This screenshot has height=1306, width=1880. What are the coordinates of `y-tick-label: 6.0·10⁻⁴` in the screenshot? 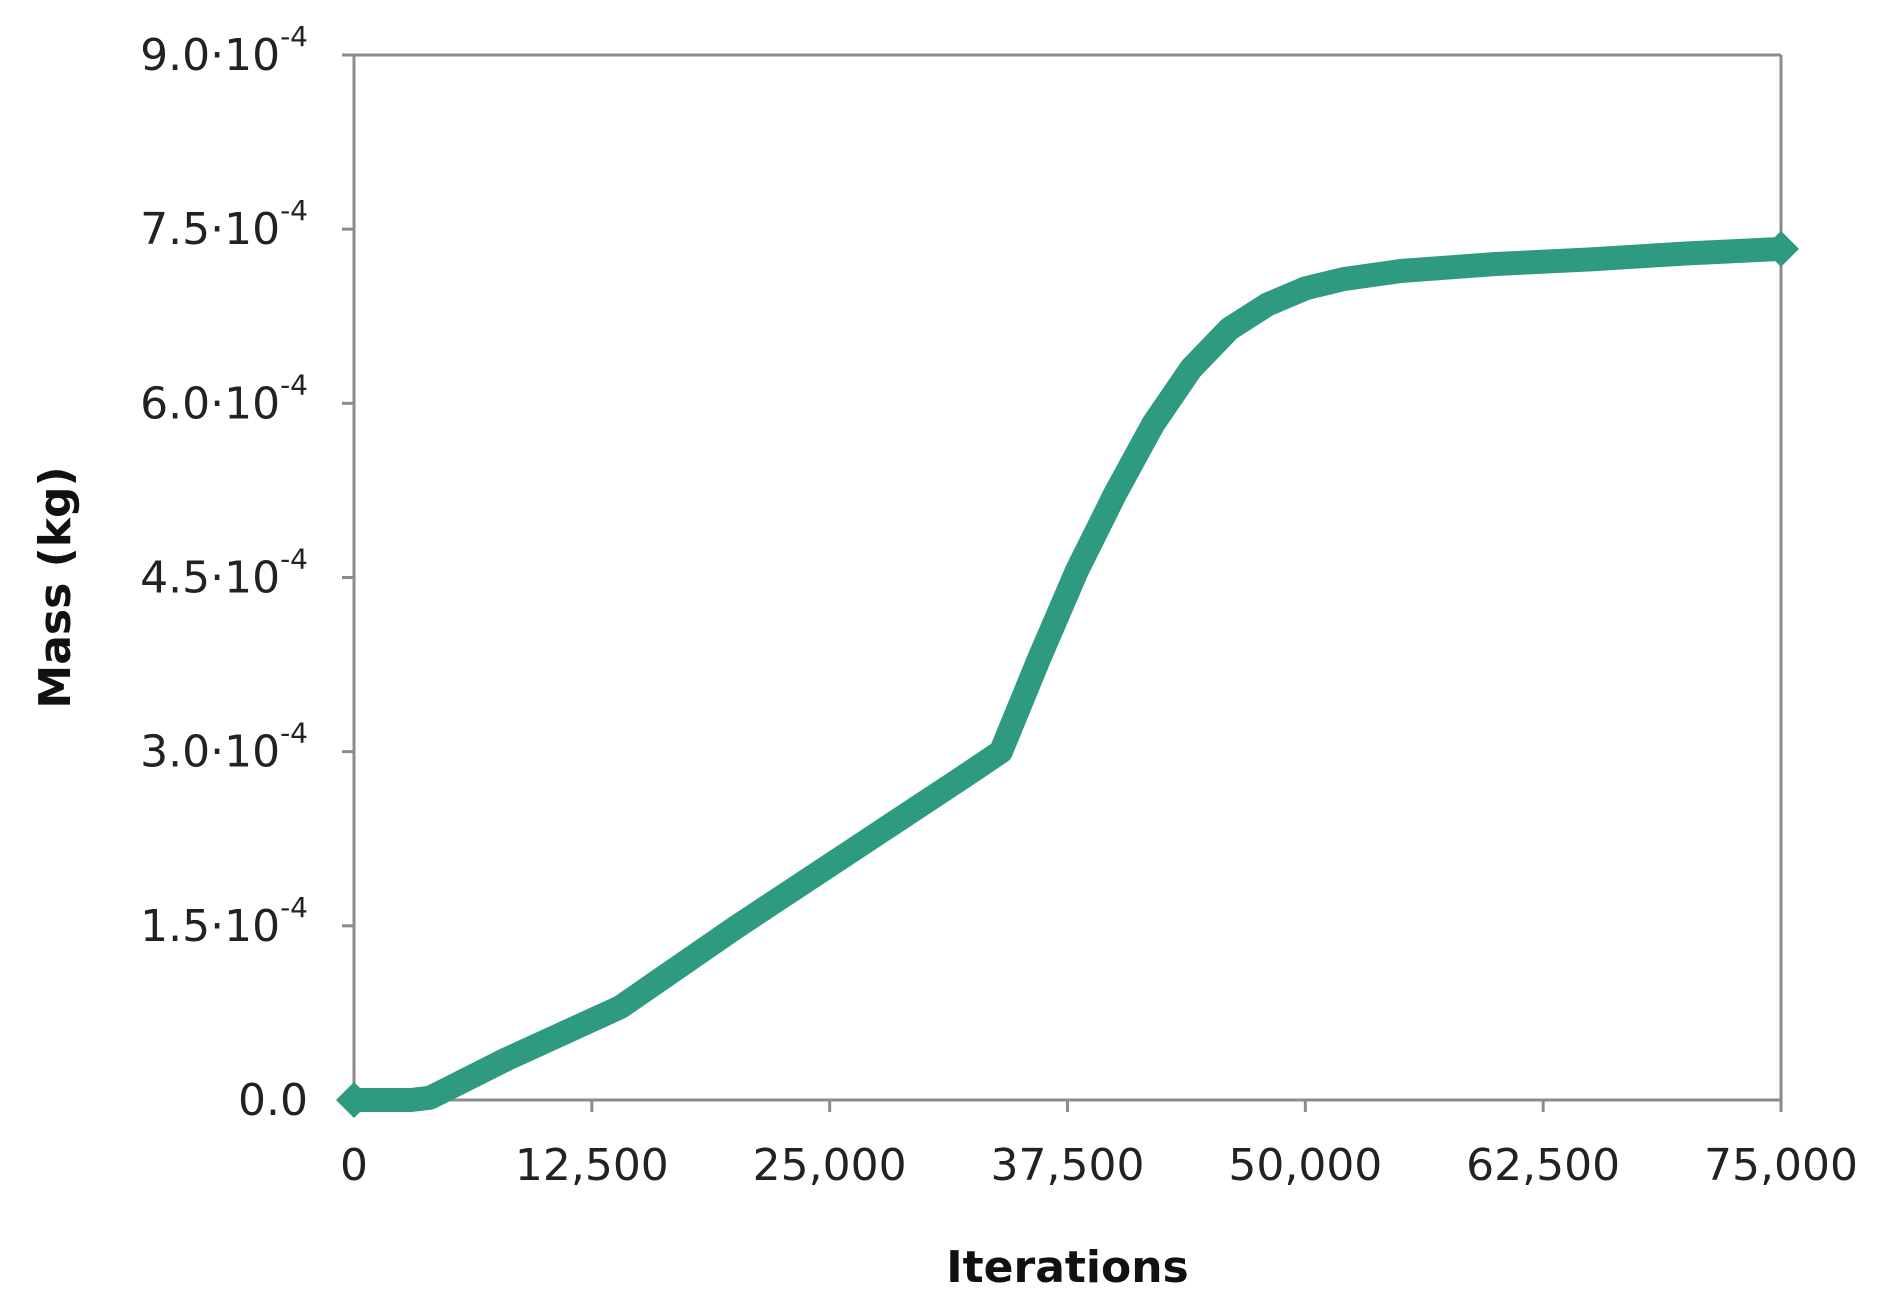 It's located at (224, 398).